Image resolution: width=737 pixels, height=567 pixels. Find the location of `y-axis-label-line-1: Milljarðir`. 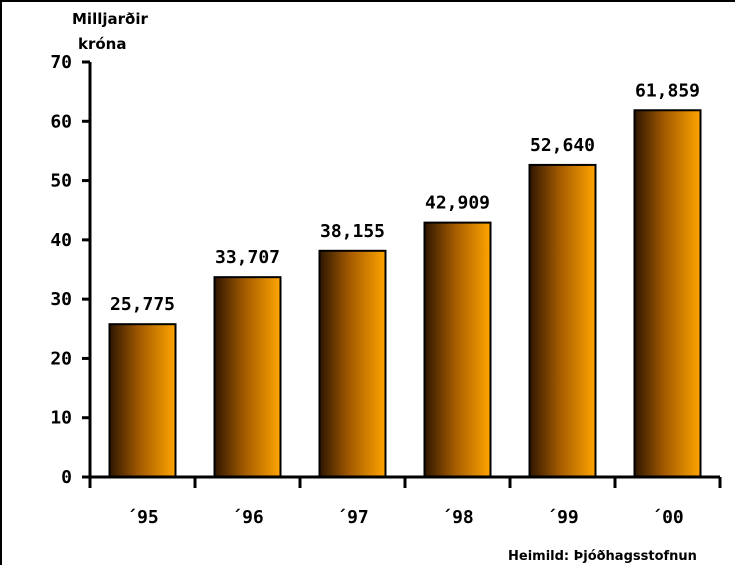

y-axis-label-line-1: Milljarðir is located at coordinates (110, 19).